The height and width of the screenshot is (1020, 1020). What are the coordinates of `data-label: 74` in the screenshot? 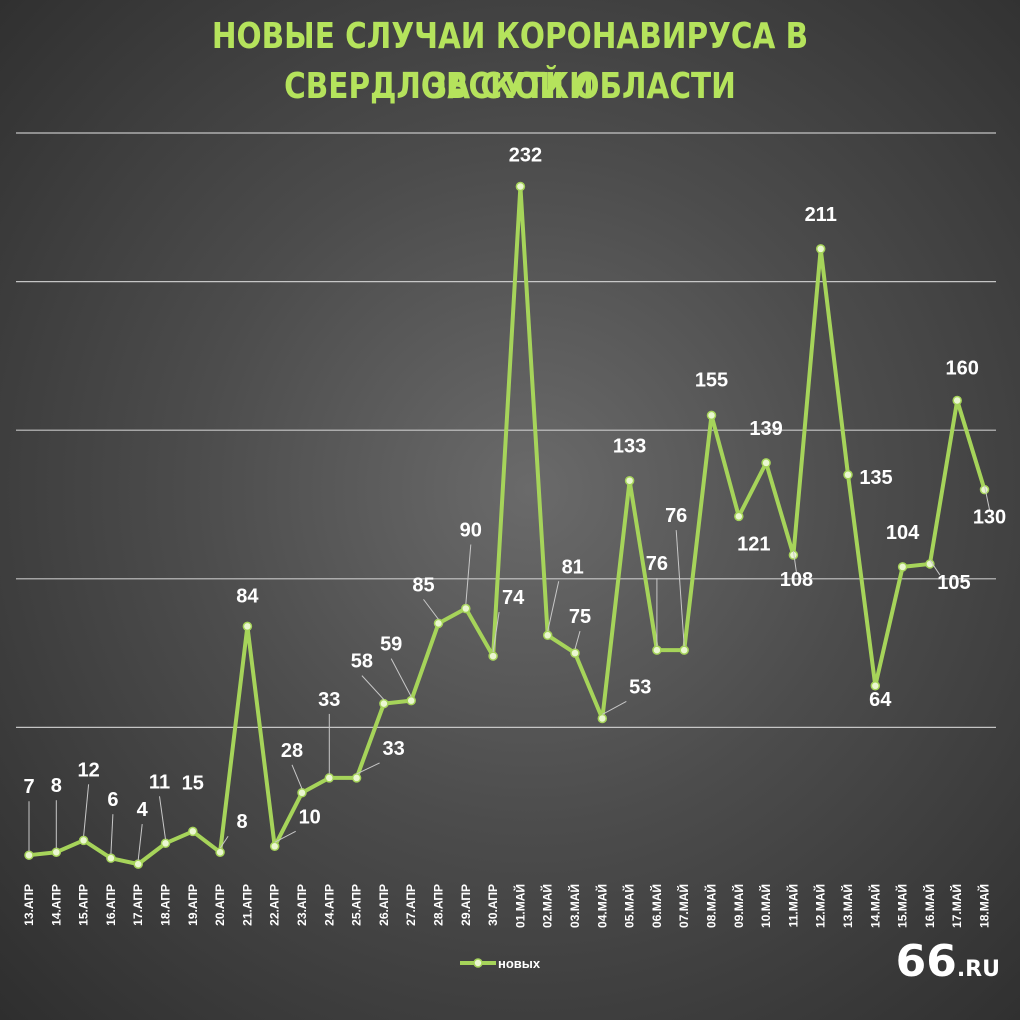 It's located at (513, 598).